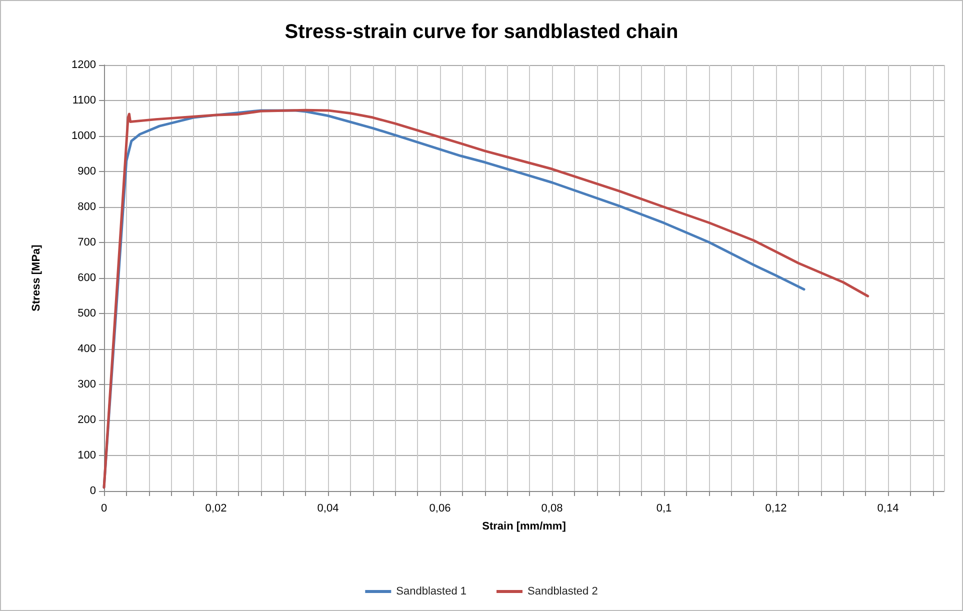 This screenshot has height=611, width=963. Describe the element at coordinates (216, 508) in the screenshot. I see `x-tick-label: 0,02` at that location.